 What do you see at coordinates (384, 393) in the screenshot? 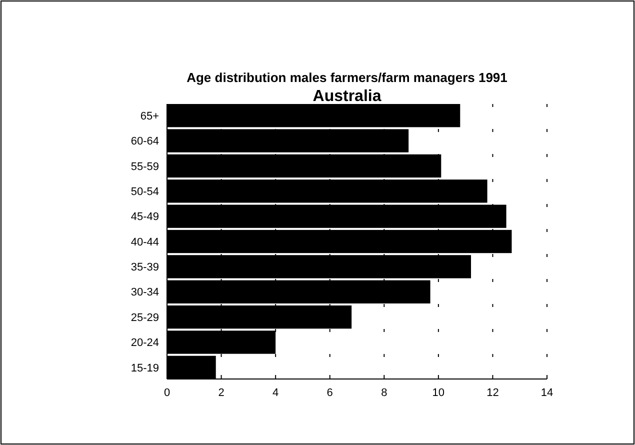
I see `x-tick-label: 8` at bounding box center [384, 393].